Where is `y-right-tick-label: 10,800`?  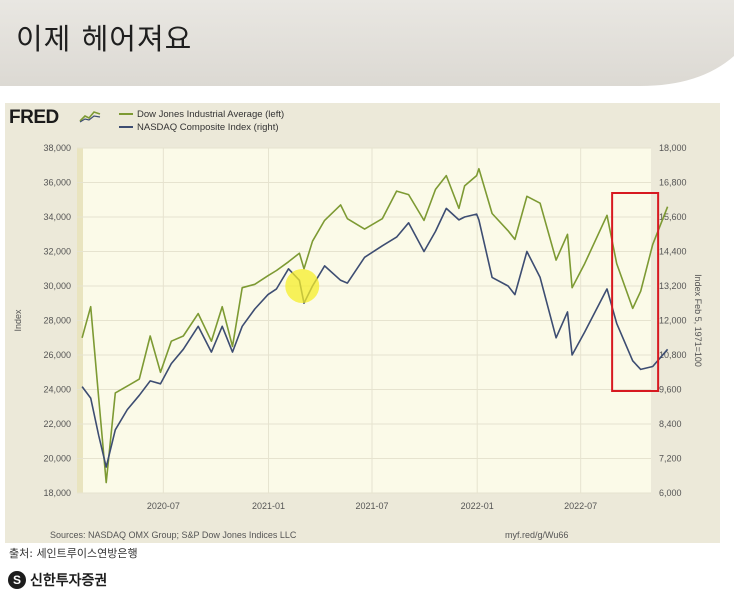 y-right-tick-label: 10,800 is located at coordinates (673, 355).